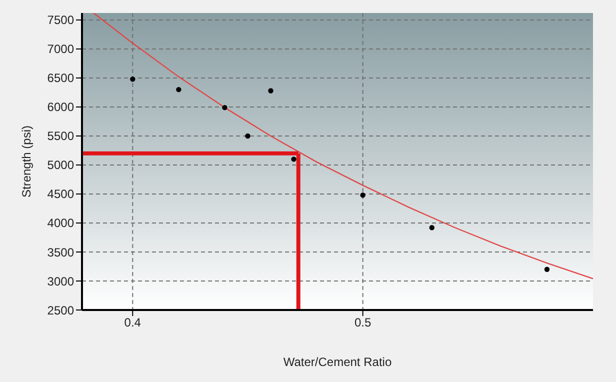 The height and width of the screenshot is (382, 616). What do you see at coordinates (60, 194) in the screenshot?
I see `y-tick-label: 4500` at bounding box center [60, 194].